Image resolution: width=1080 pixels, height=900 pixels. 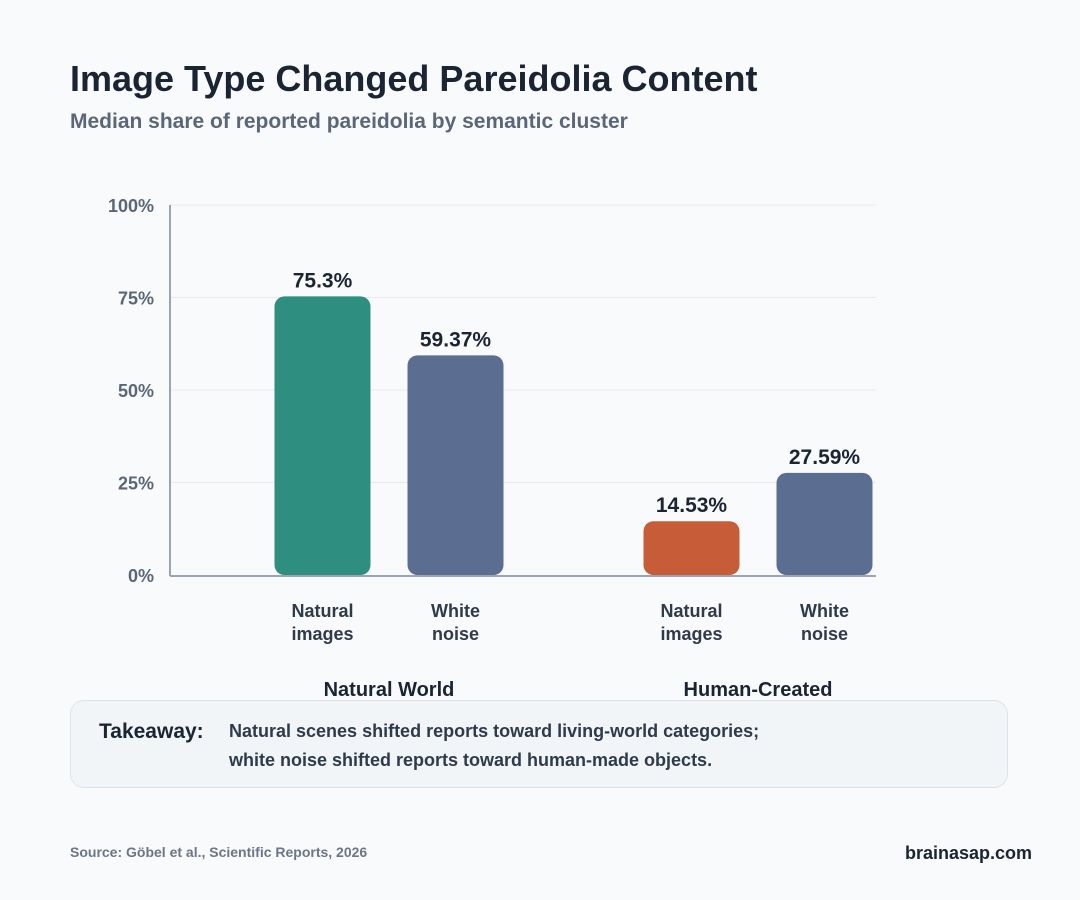 What do you see at coordinates (389, 689) in the screenshot?
I see `group-label: Natural World` at bounding box center [389, 689].